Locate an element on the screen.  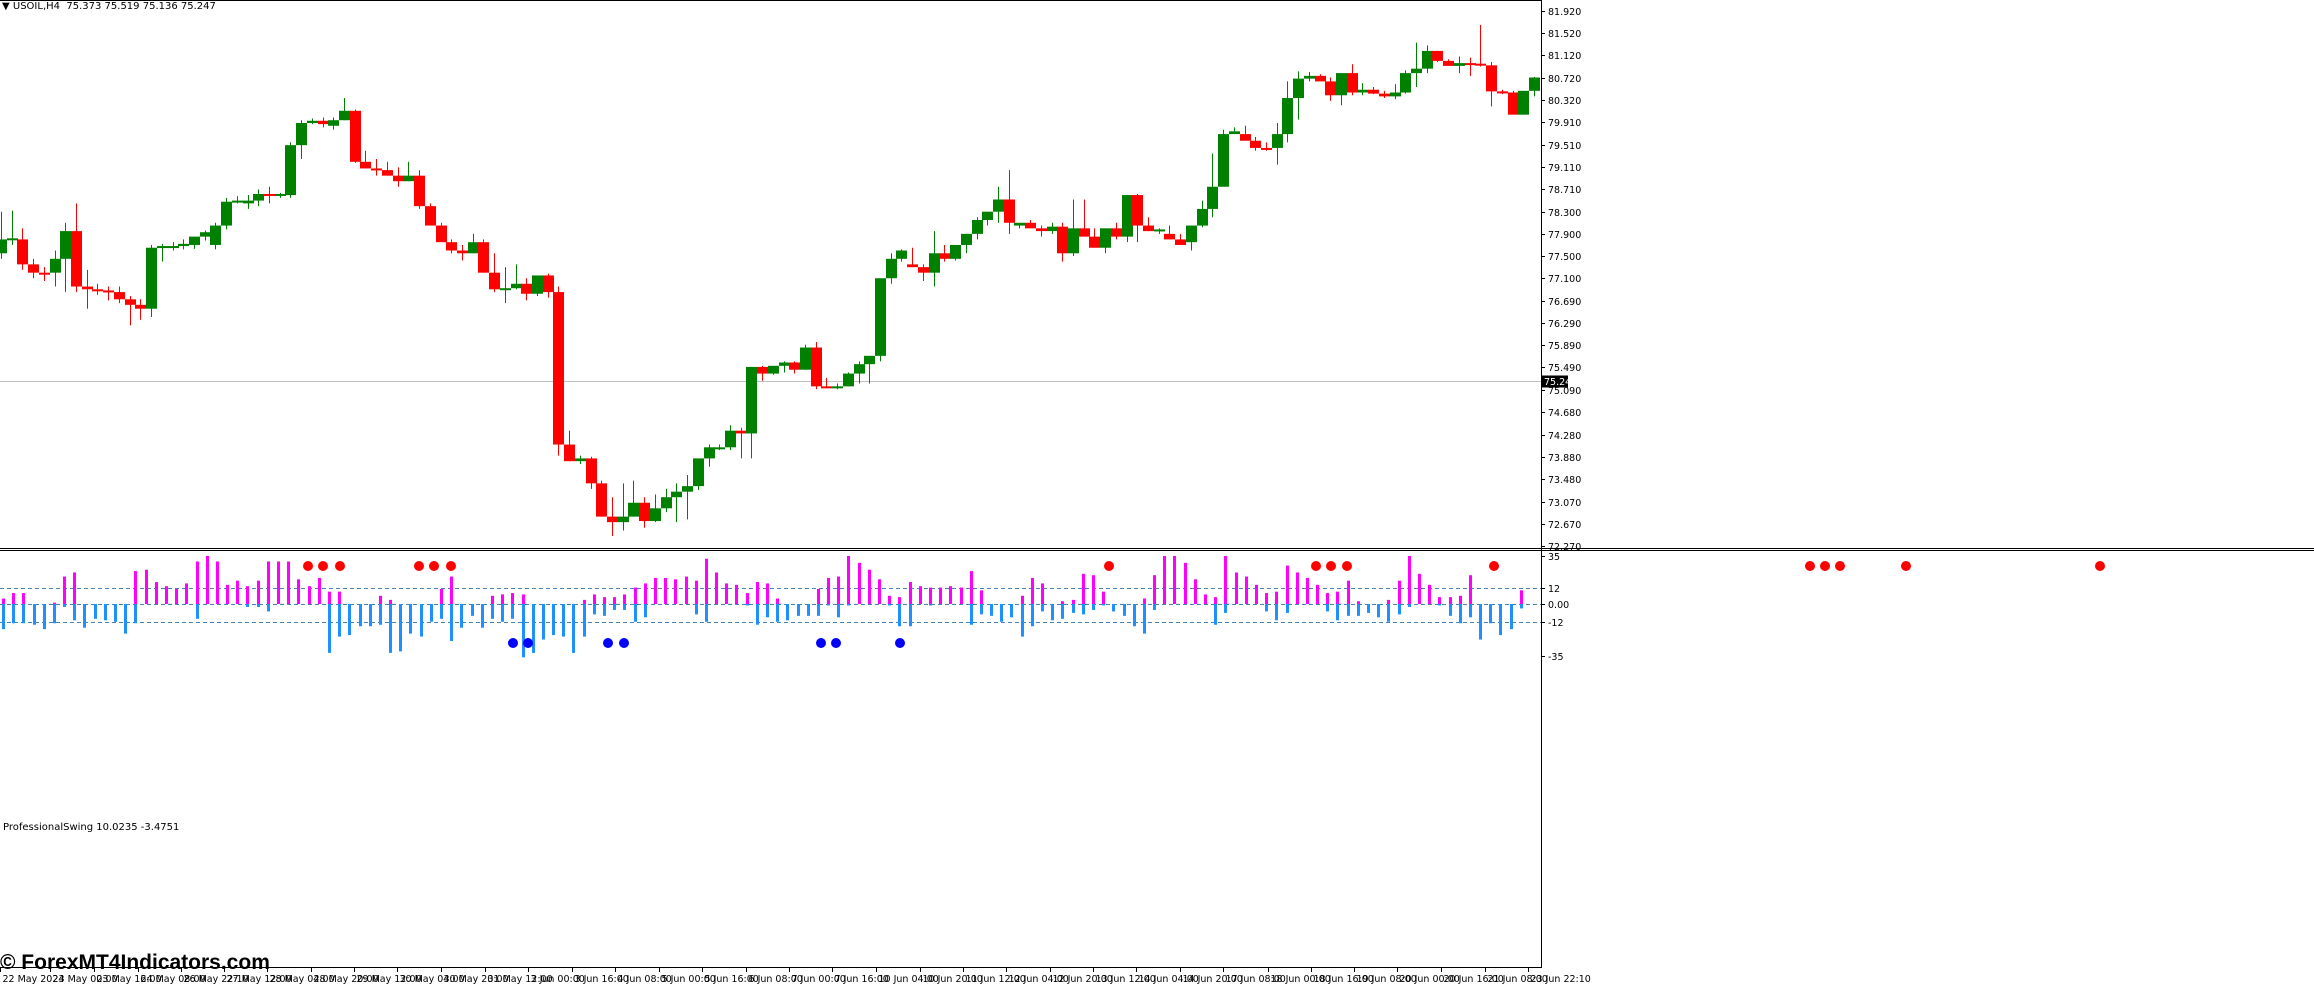
time-tick-label: 31 May 12:00 is located at coordinates (520, 979).